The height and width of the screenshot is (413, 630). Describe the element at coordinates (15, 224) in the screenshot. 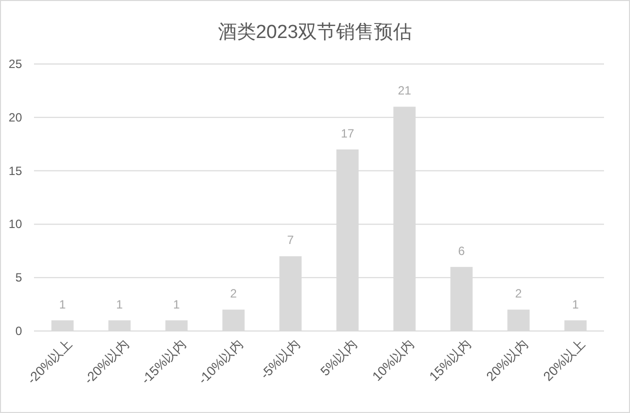

I see `y-tick-label: 10` at that location.